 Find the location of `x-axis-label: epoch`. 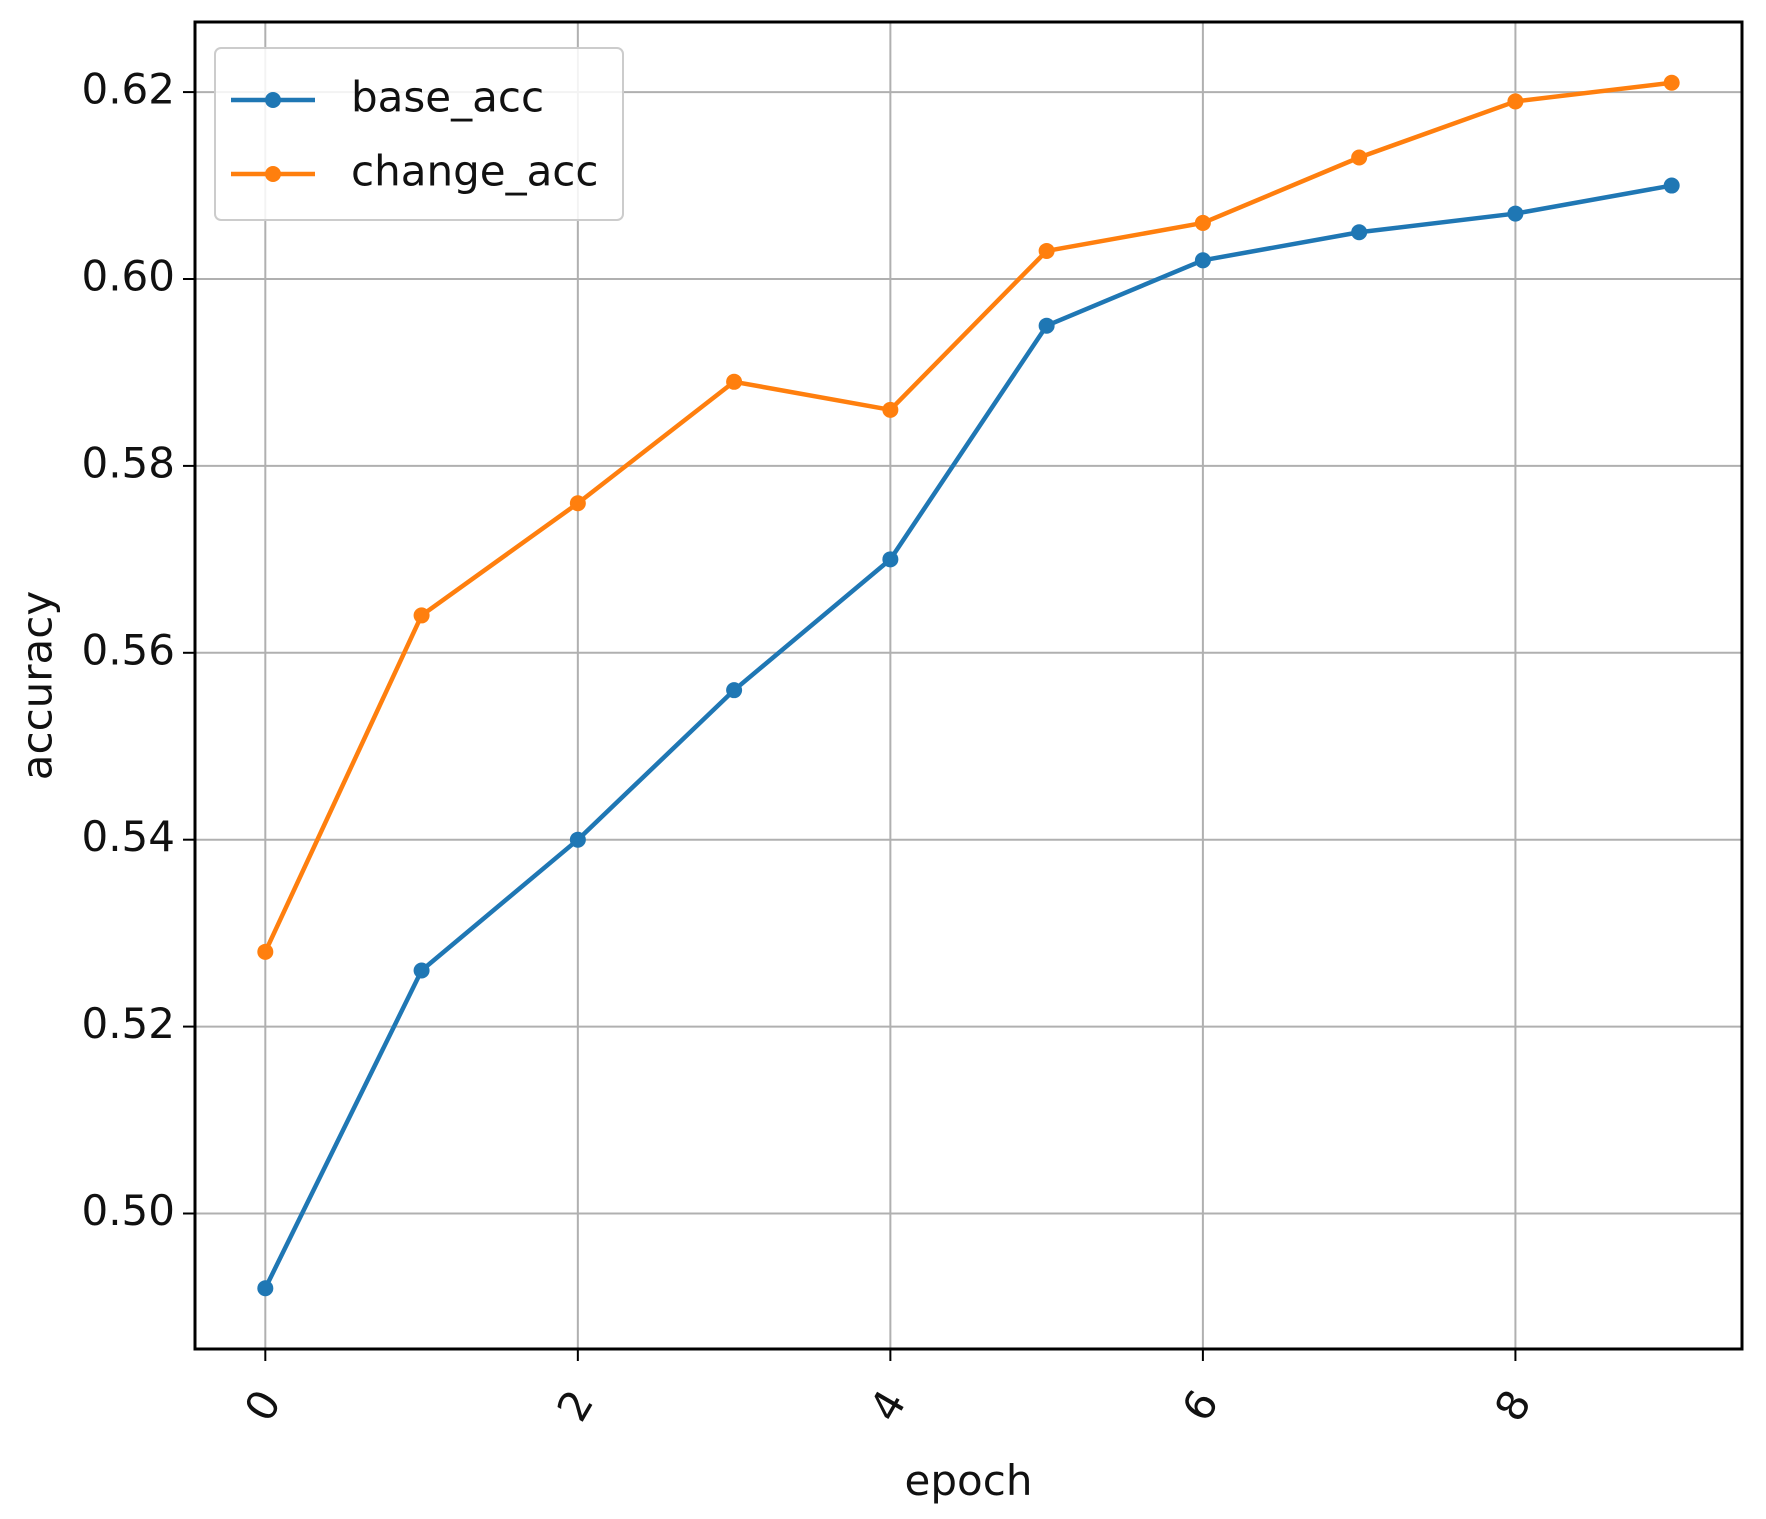

x-axis-label: epoch is located at coordinates (969, 1480).